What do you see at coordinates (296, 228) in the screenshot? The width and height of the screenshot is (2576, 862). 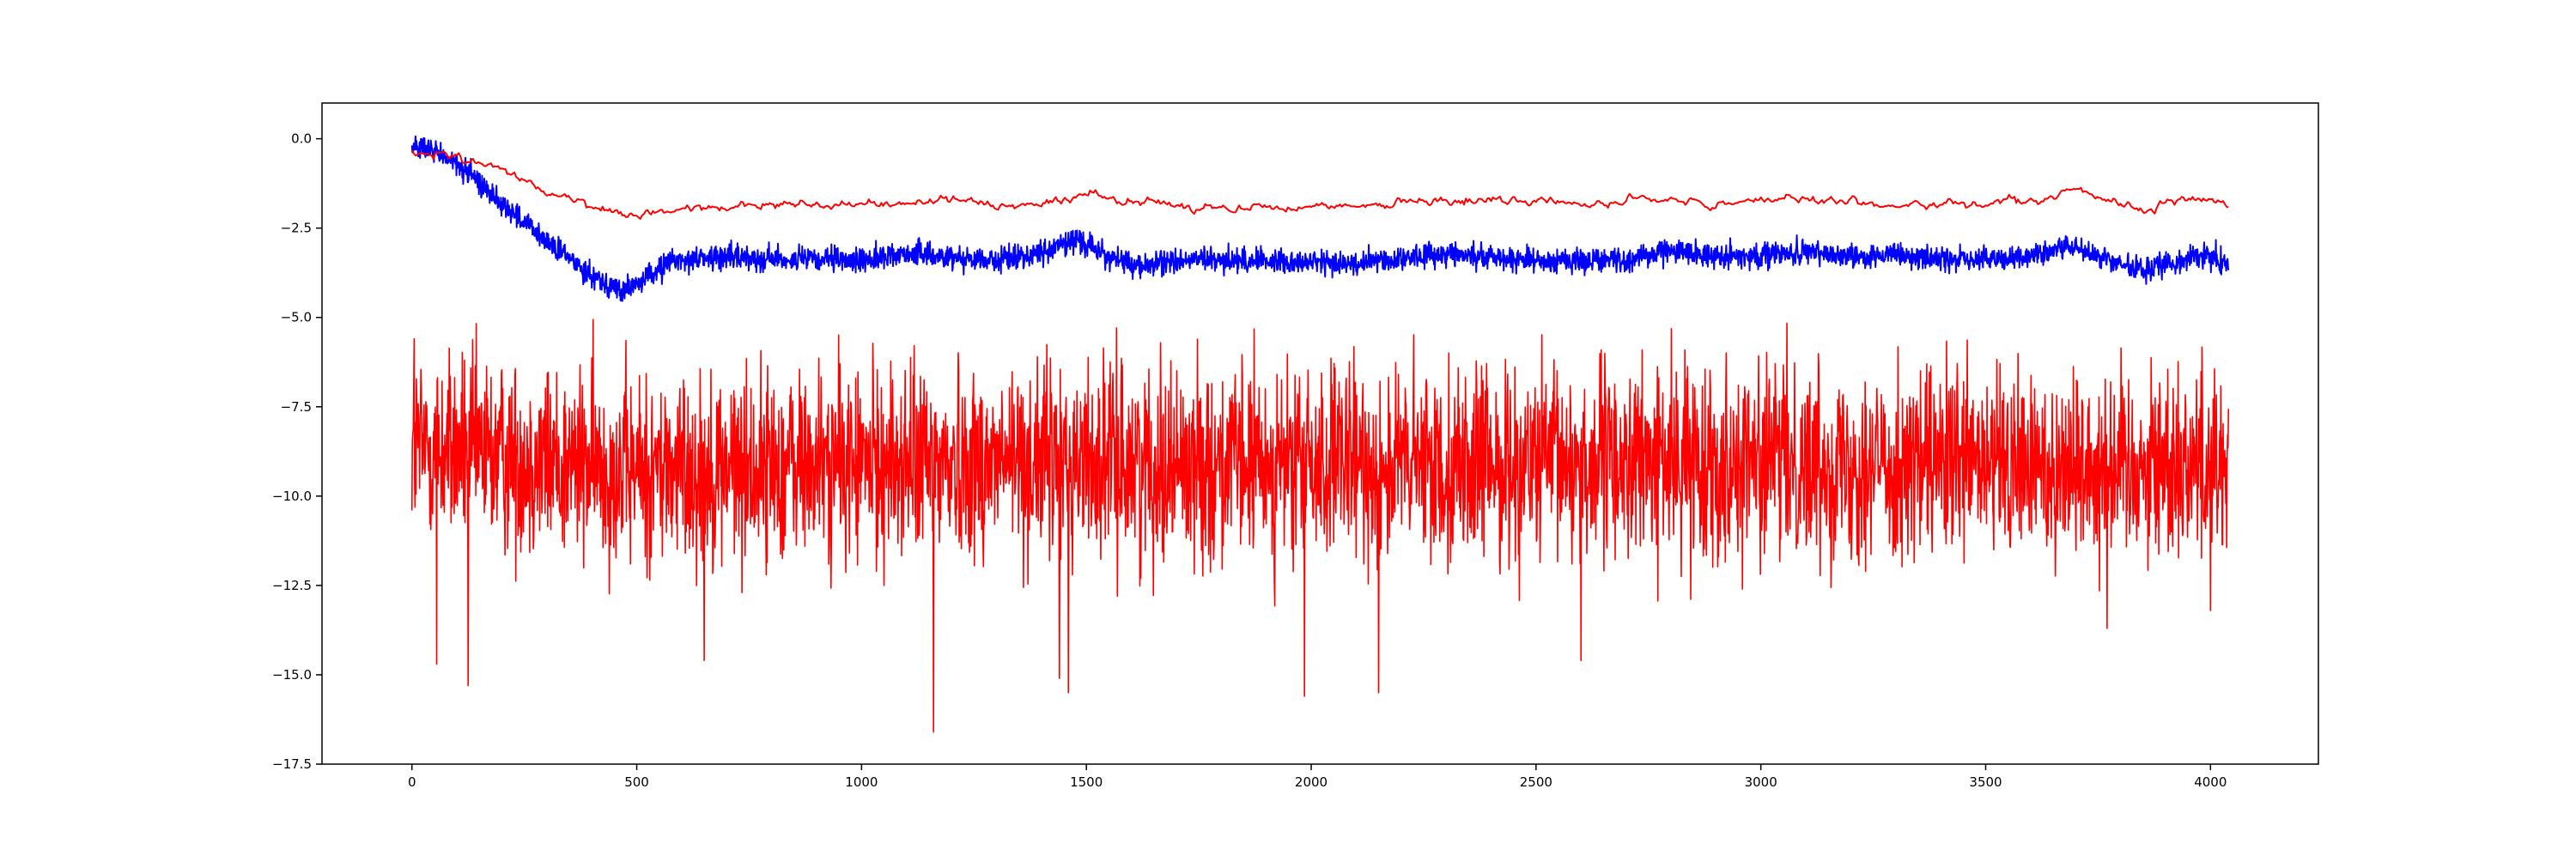 I see `y-tick-label: −2.5` at bounding box center [296, 228].